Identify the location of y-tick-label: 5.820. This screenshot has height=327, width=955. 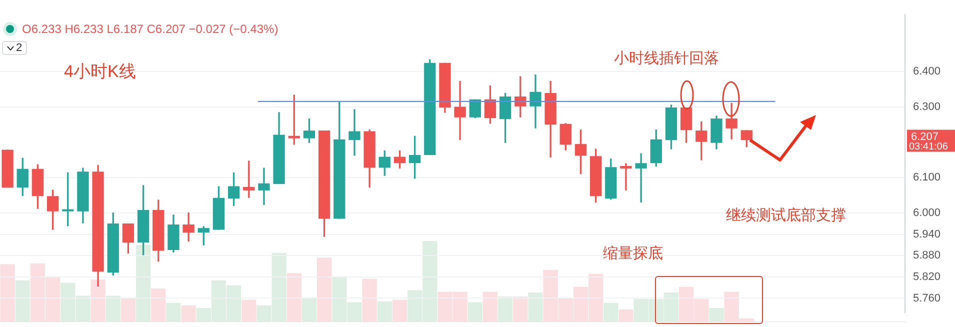
(927, 276).